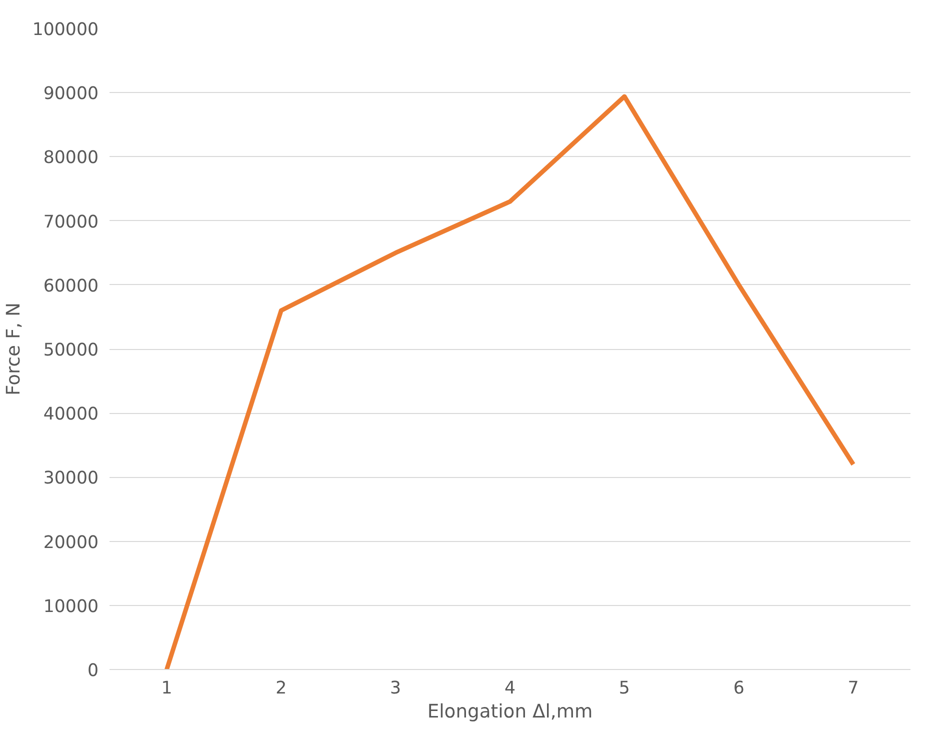 The image size is (943, 735). Describe the element at coordinates (70, 478) in the screenshot. I see `y-tick-label: 30000` at that location.